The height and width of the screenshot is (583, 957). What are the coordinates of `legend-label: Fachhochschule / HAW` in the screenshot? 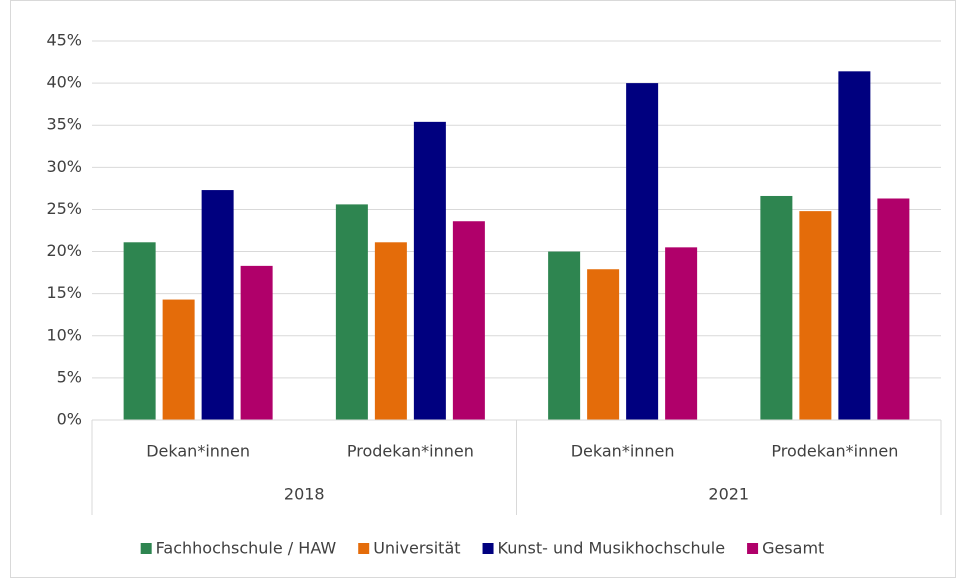 It's located at (246, 548).